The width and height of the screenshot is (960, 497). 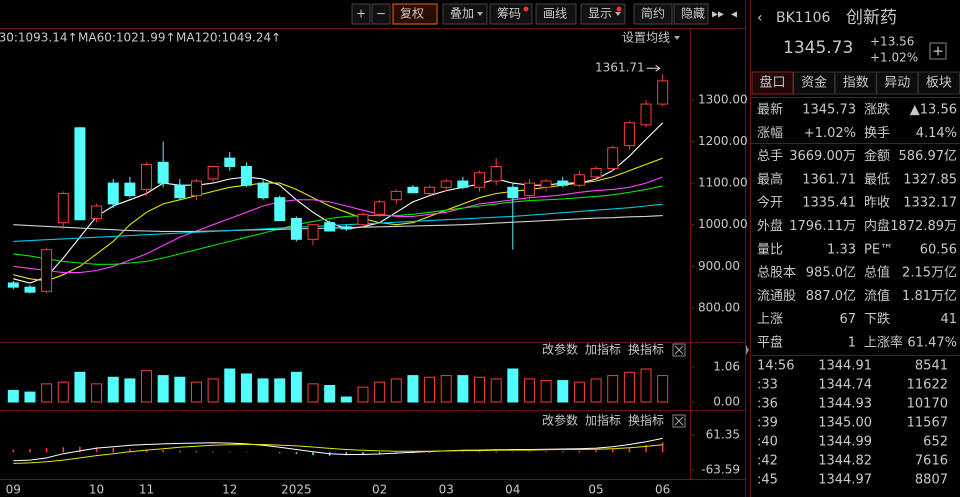 What do you see at coordinates (877, 273) in the screenshot?
I see `stat-label: 总值` at bounding box center [877, 273].